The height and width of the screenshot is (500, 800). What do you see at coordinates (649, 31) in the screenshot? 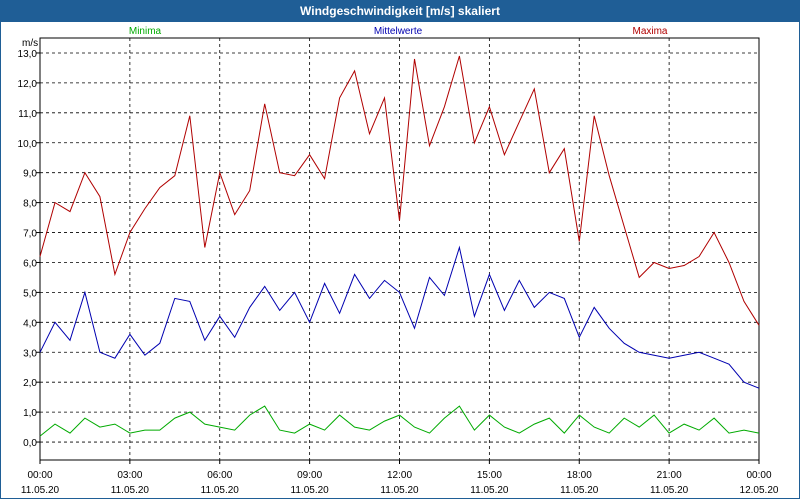
I see `legend-entry-maxima: Maxima` at bounding box center [649, 31].